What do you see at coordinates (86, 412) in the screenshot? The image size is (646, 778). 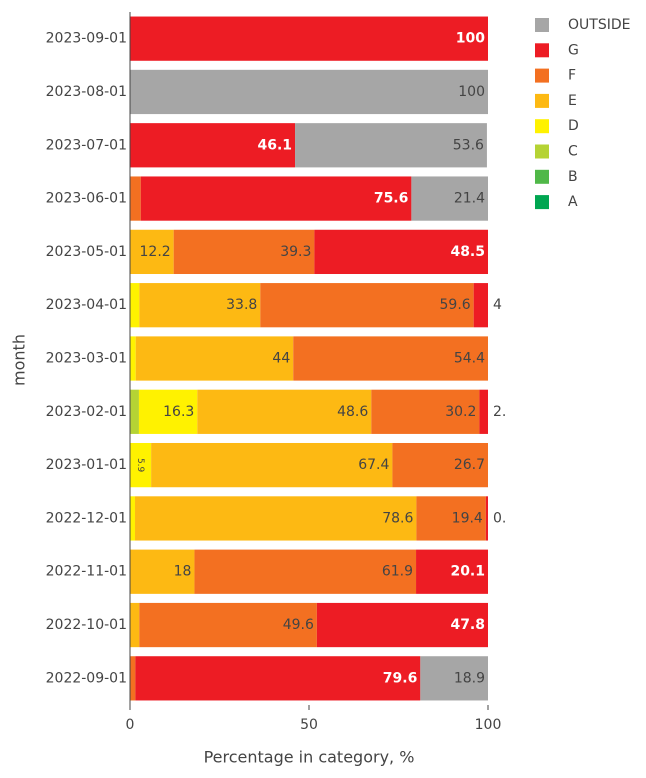 I see `y-tick-label: 2023-02-01` at bounding box center [86, 412].